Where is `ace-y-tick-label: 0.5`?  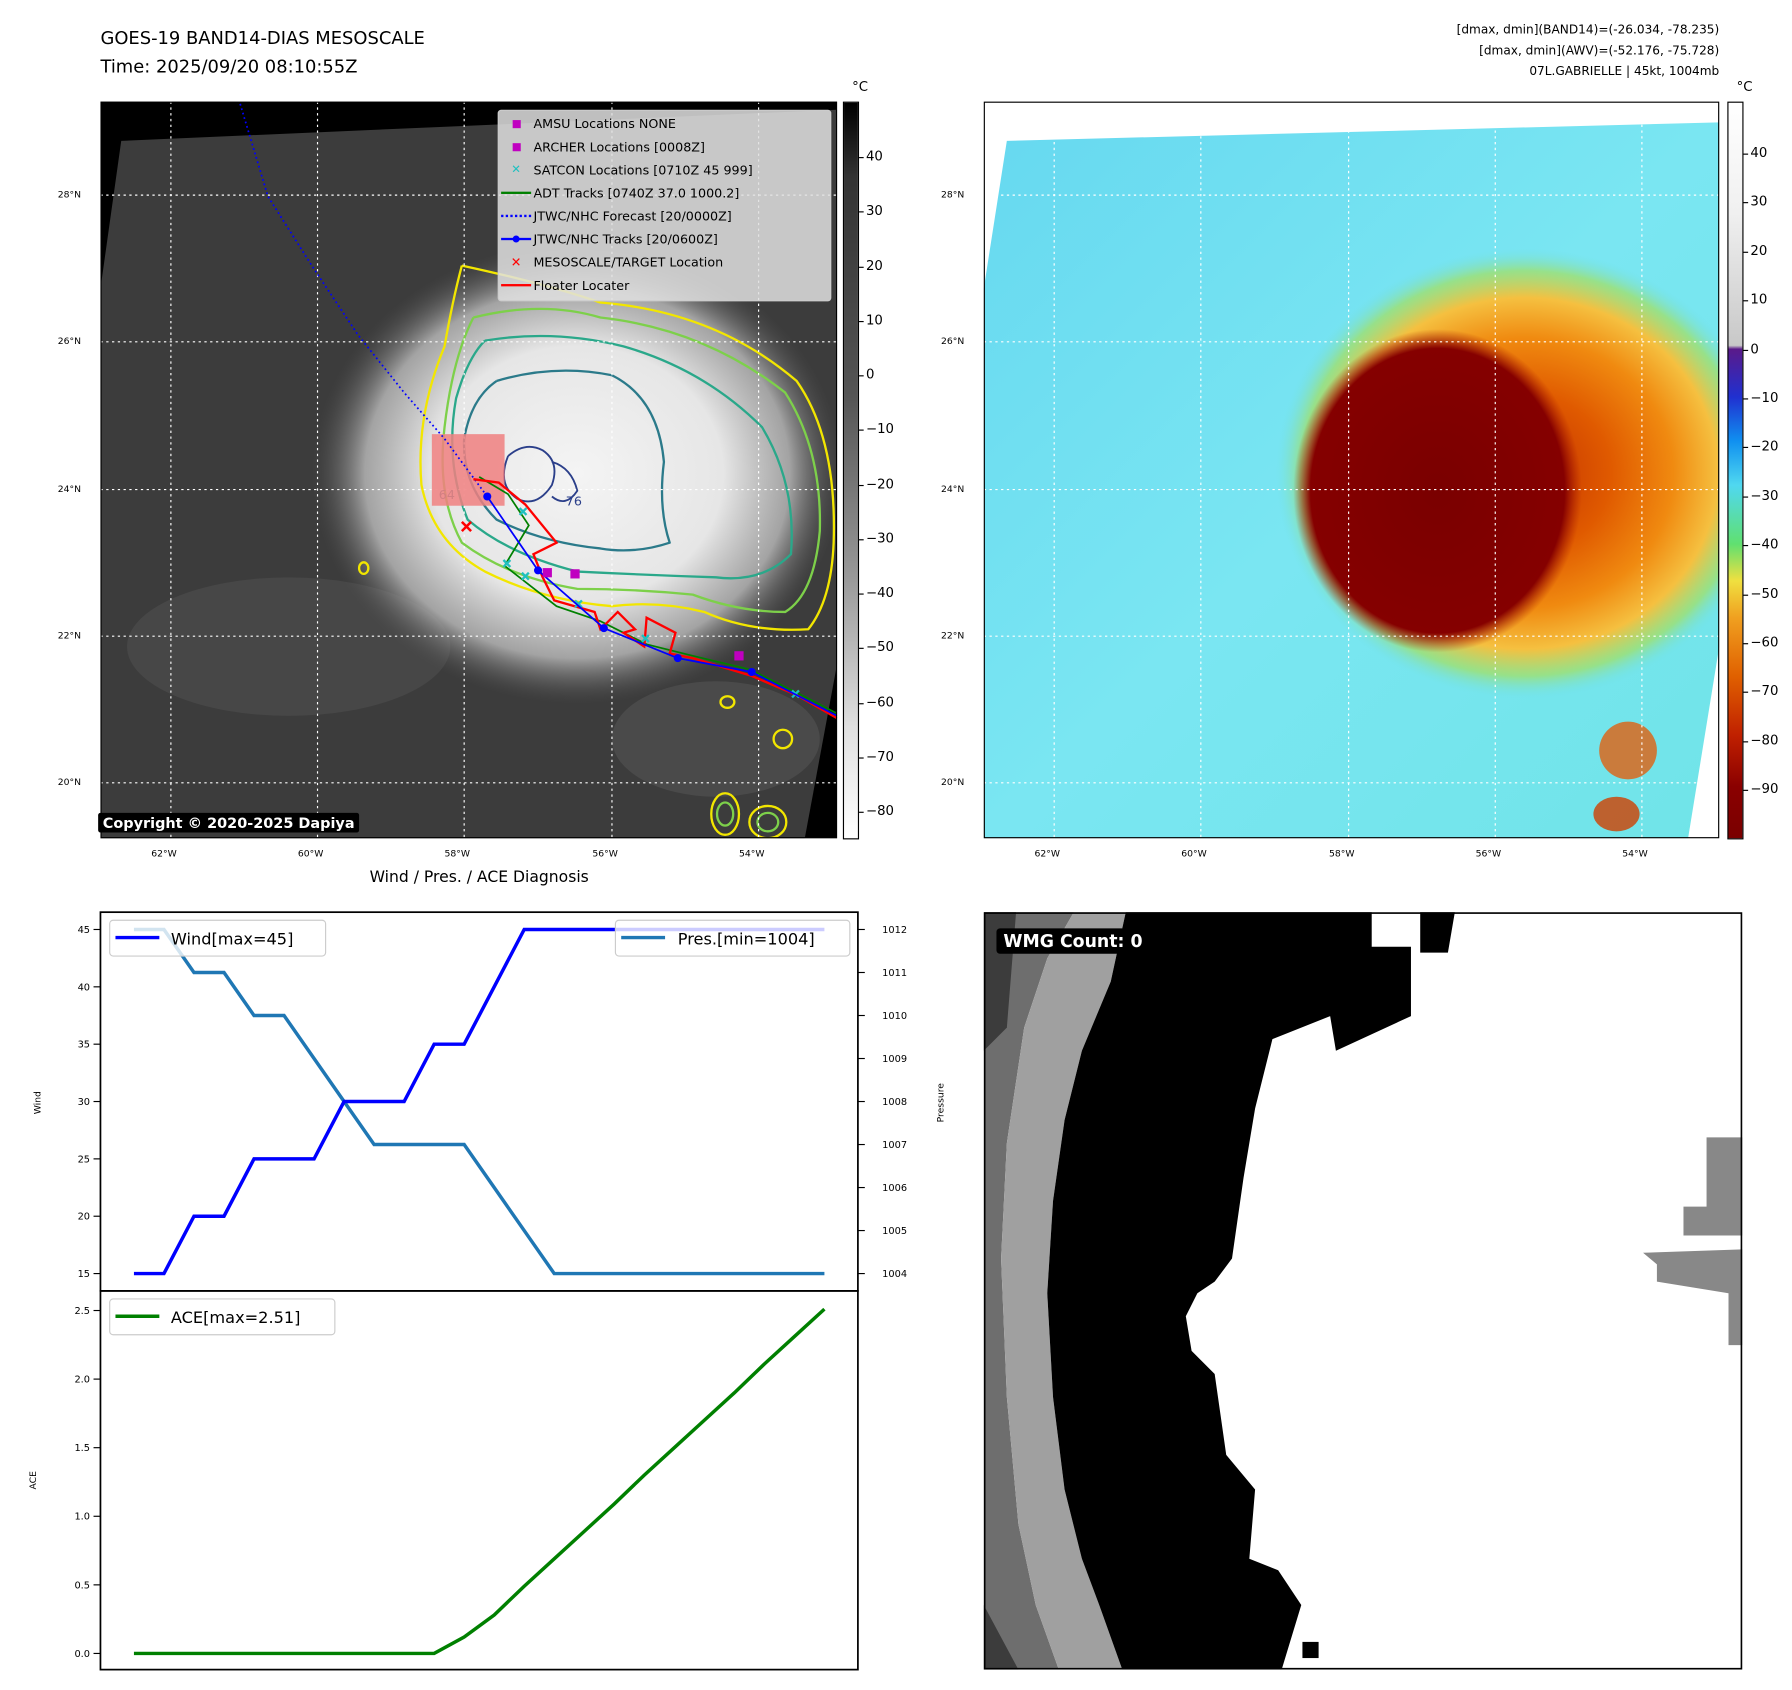
ace-y-tick-label: 0.5 is located at coordinates (82, 1585).